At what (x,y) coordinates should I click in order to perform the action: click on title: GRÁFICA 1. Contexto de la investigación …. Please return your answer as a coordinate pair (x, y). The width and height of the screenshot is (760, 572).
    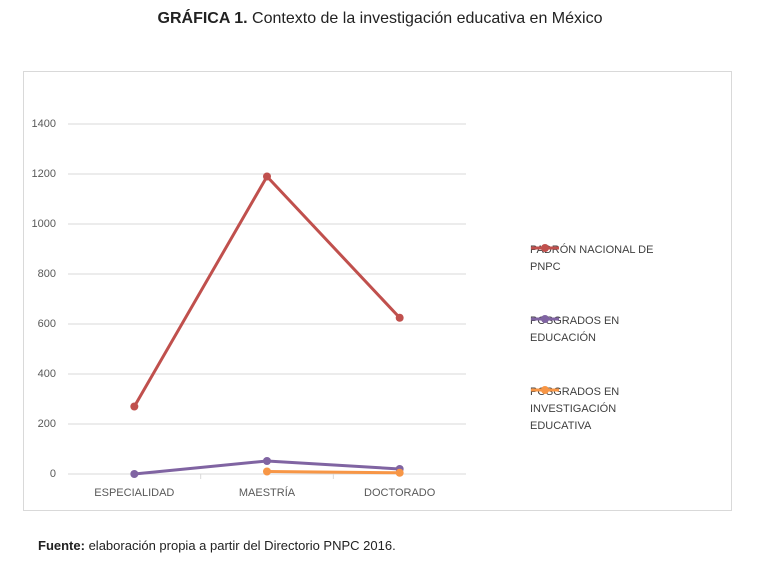
    Looking at the image, I should click on (380, 19).